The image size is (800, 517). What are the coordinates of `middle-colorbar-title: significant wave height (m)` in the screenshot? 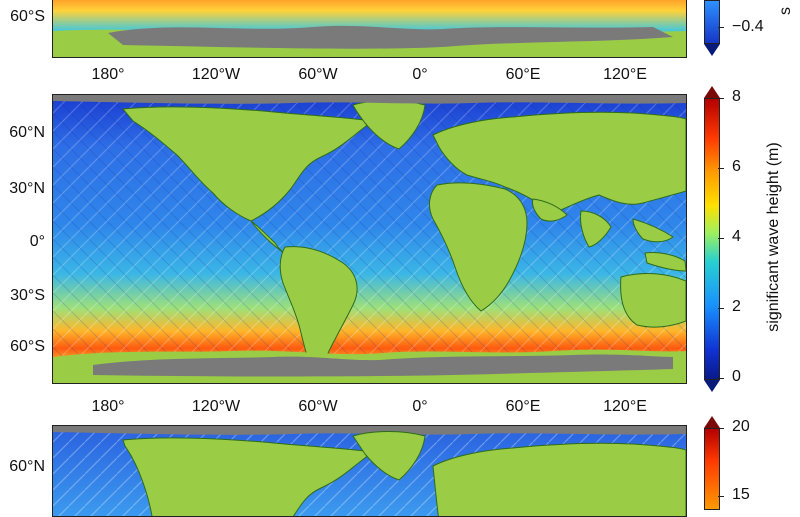 It's located at (773, 237).